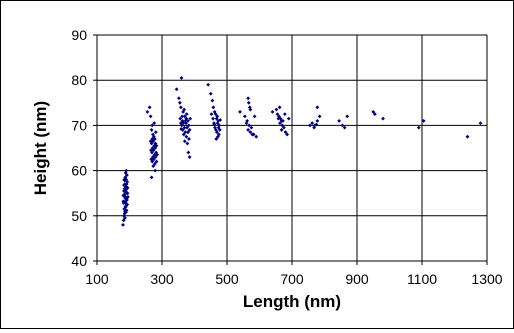  Describe the element at coordinates (79, 125) in the screenshot. I see `y-tick-label: 70` at that location.